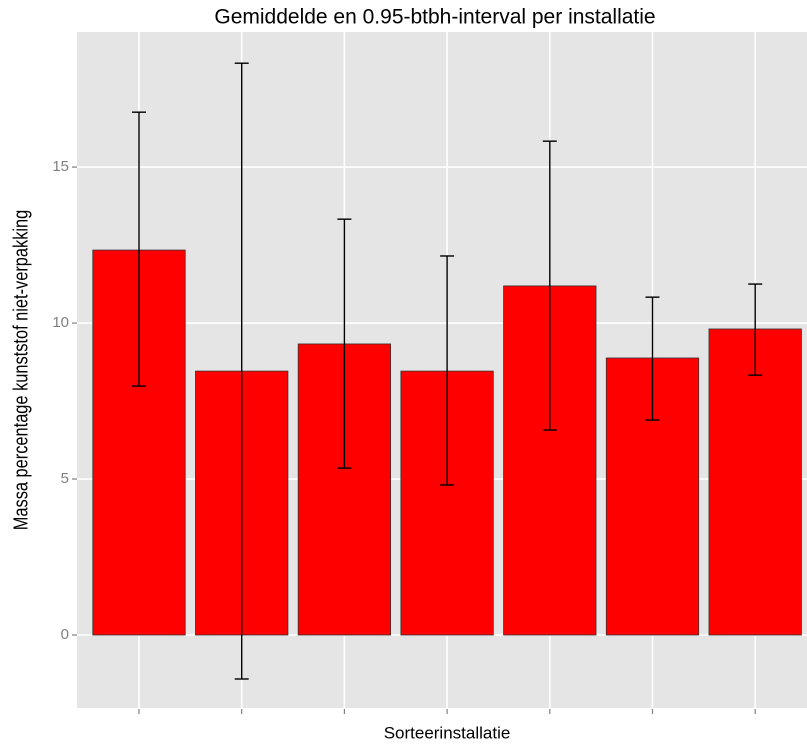  I want to click on y-tick-label: 0, so click(65, 634).